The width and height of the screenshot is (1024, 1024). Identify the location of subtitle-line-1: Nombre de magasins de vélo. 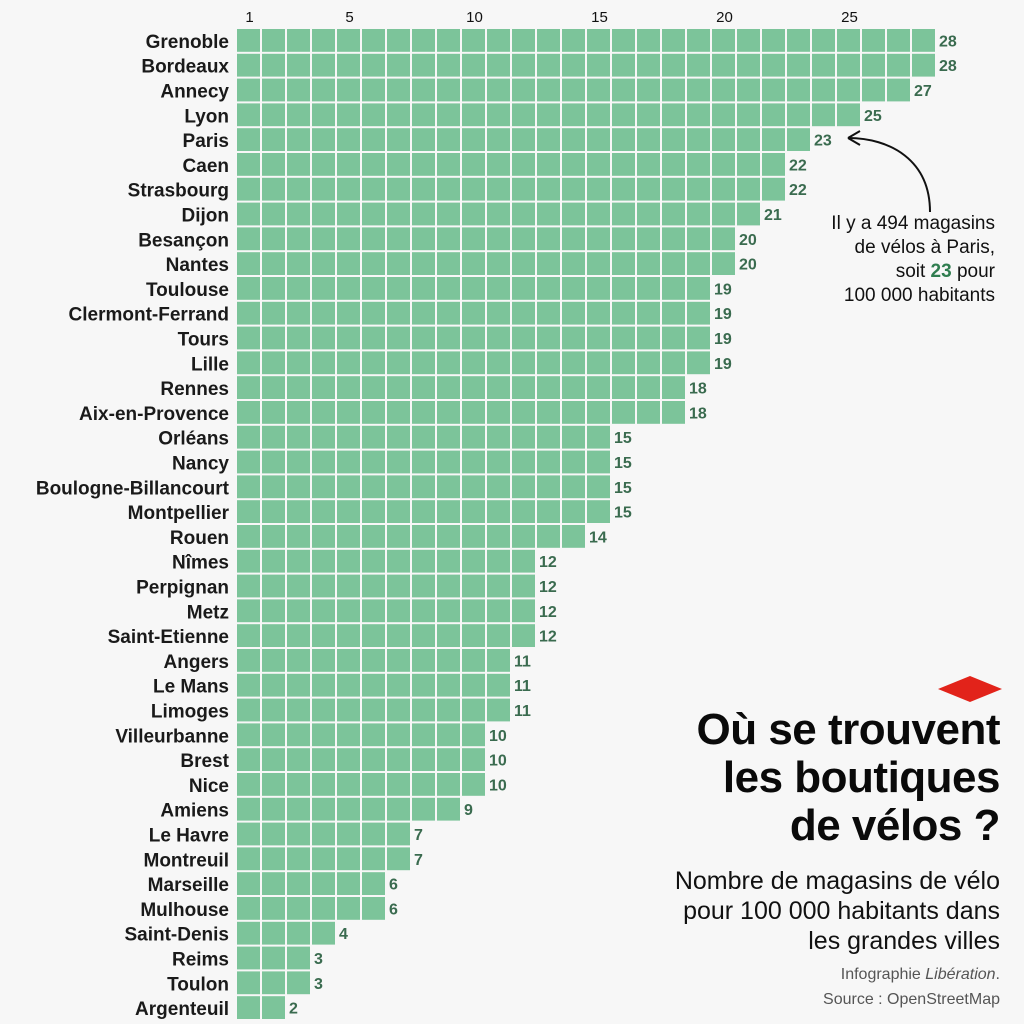
(837, 881).